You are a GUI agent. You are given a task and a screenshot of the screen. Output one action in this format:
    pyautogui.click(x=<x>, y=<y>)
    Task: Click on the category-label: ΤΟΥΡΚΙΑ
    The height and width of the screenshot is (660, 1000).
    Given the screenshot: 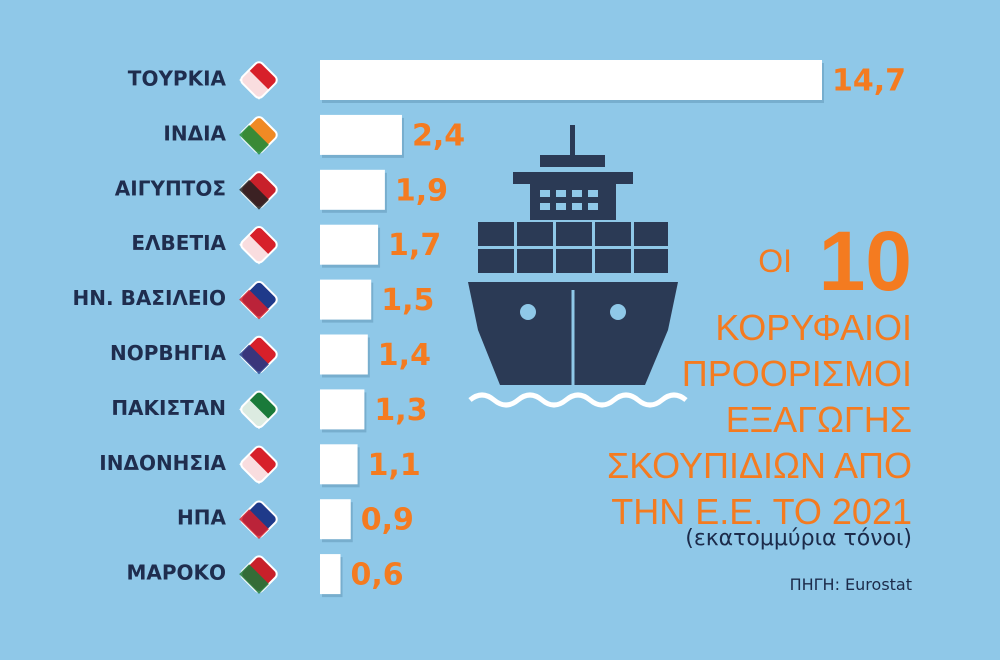 What is the action you would take?
    pyautogui.click(x=177, y=79)
    